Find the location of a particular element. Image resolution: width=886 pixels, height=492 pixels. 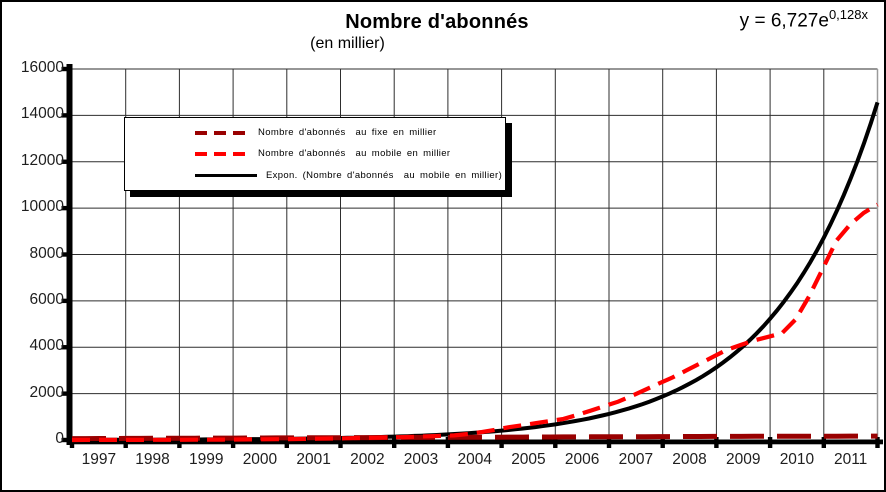

x-tick-label: 1999 is located at coordinates (206, 459).